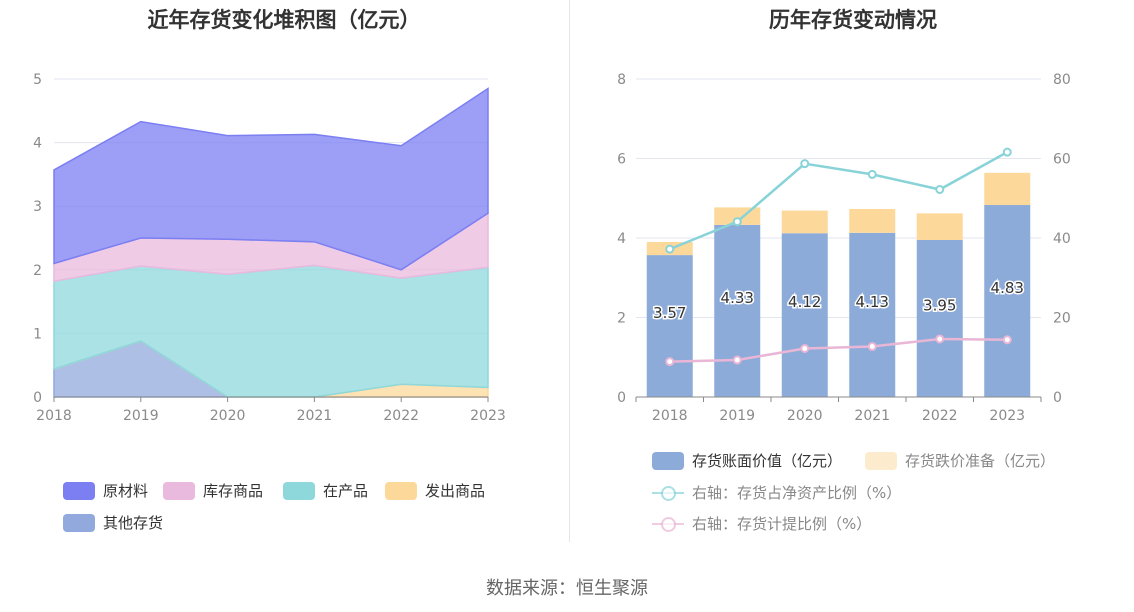  I want to click on legend-label: 存货跌价准备（亿元）, so click(980, 461).